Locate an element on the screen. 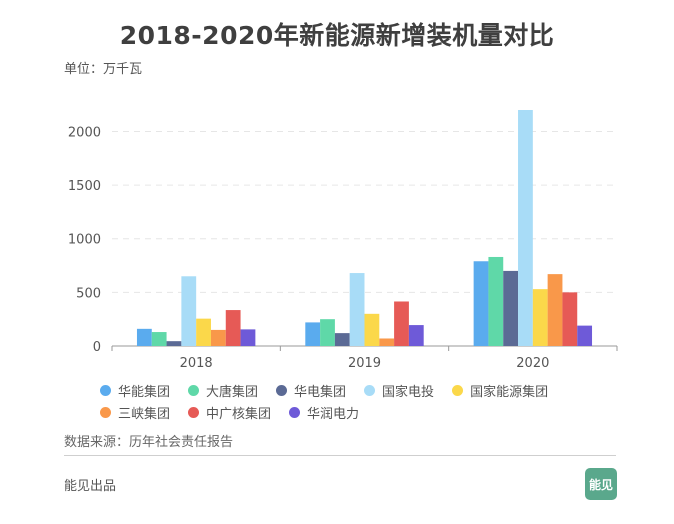 This screenshot has height=524, width=674. legend-label: 中广核集团 is located at coordinates (239, 414).